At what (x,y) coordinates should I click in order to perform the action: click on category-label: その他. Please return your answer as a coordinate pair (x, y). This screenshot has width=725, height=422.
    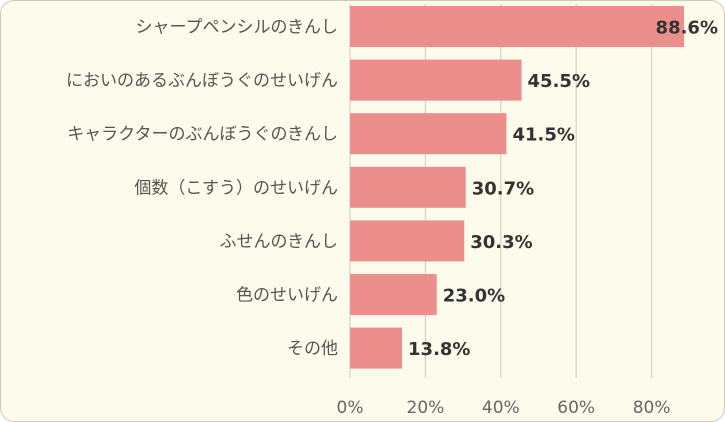
    Looking at the image, I should click on (312, 349).